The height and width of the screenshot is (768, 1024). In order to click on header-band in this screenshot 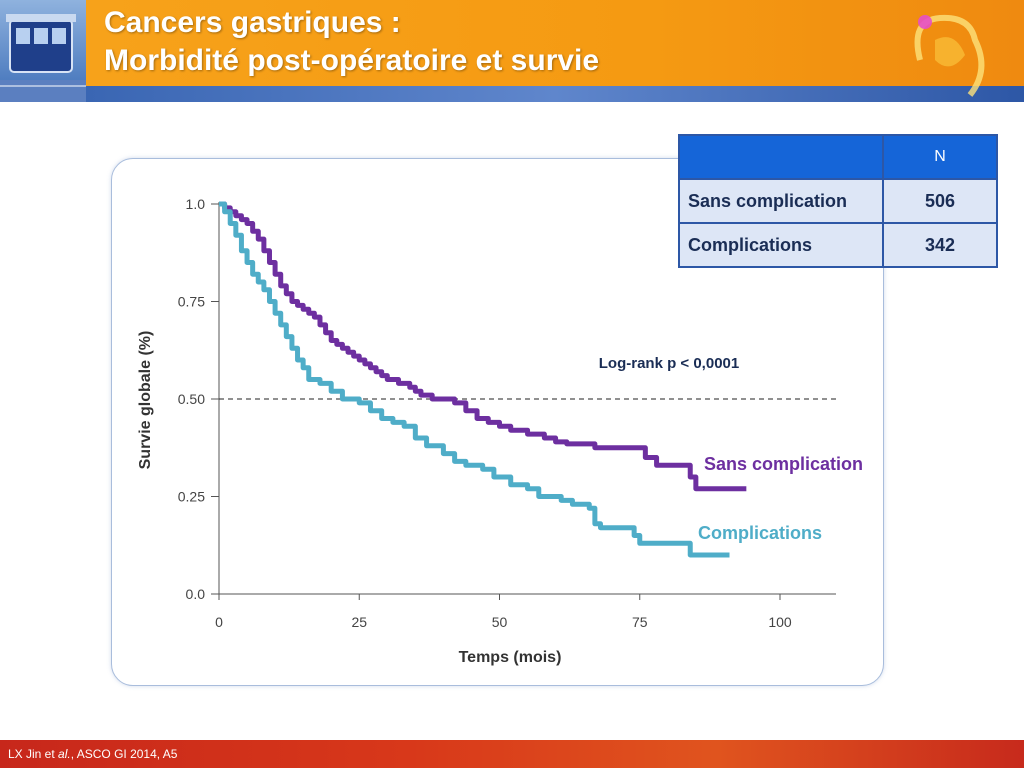, I will do `click(555, 43)`.